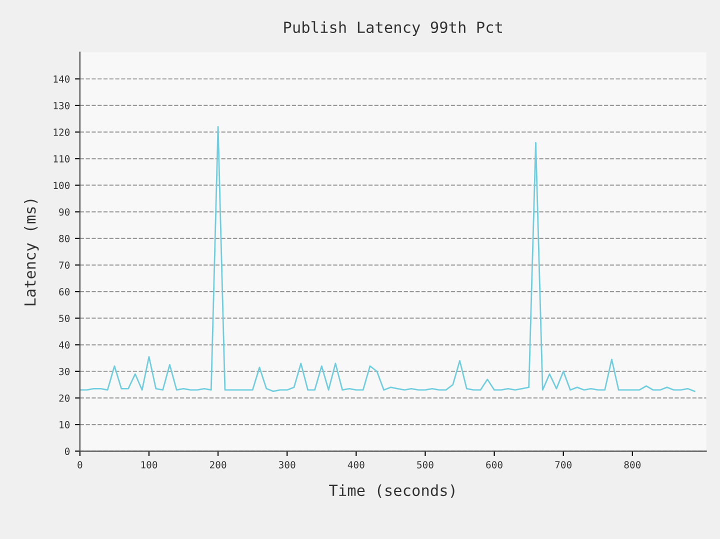  I want to click on x-tick-label: 700, so click(563, 464).